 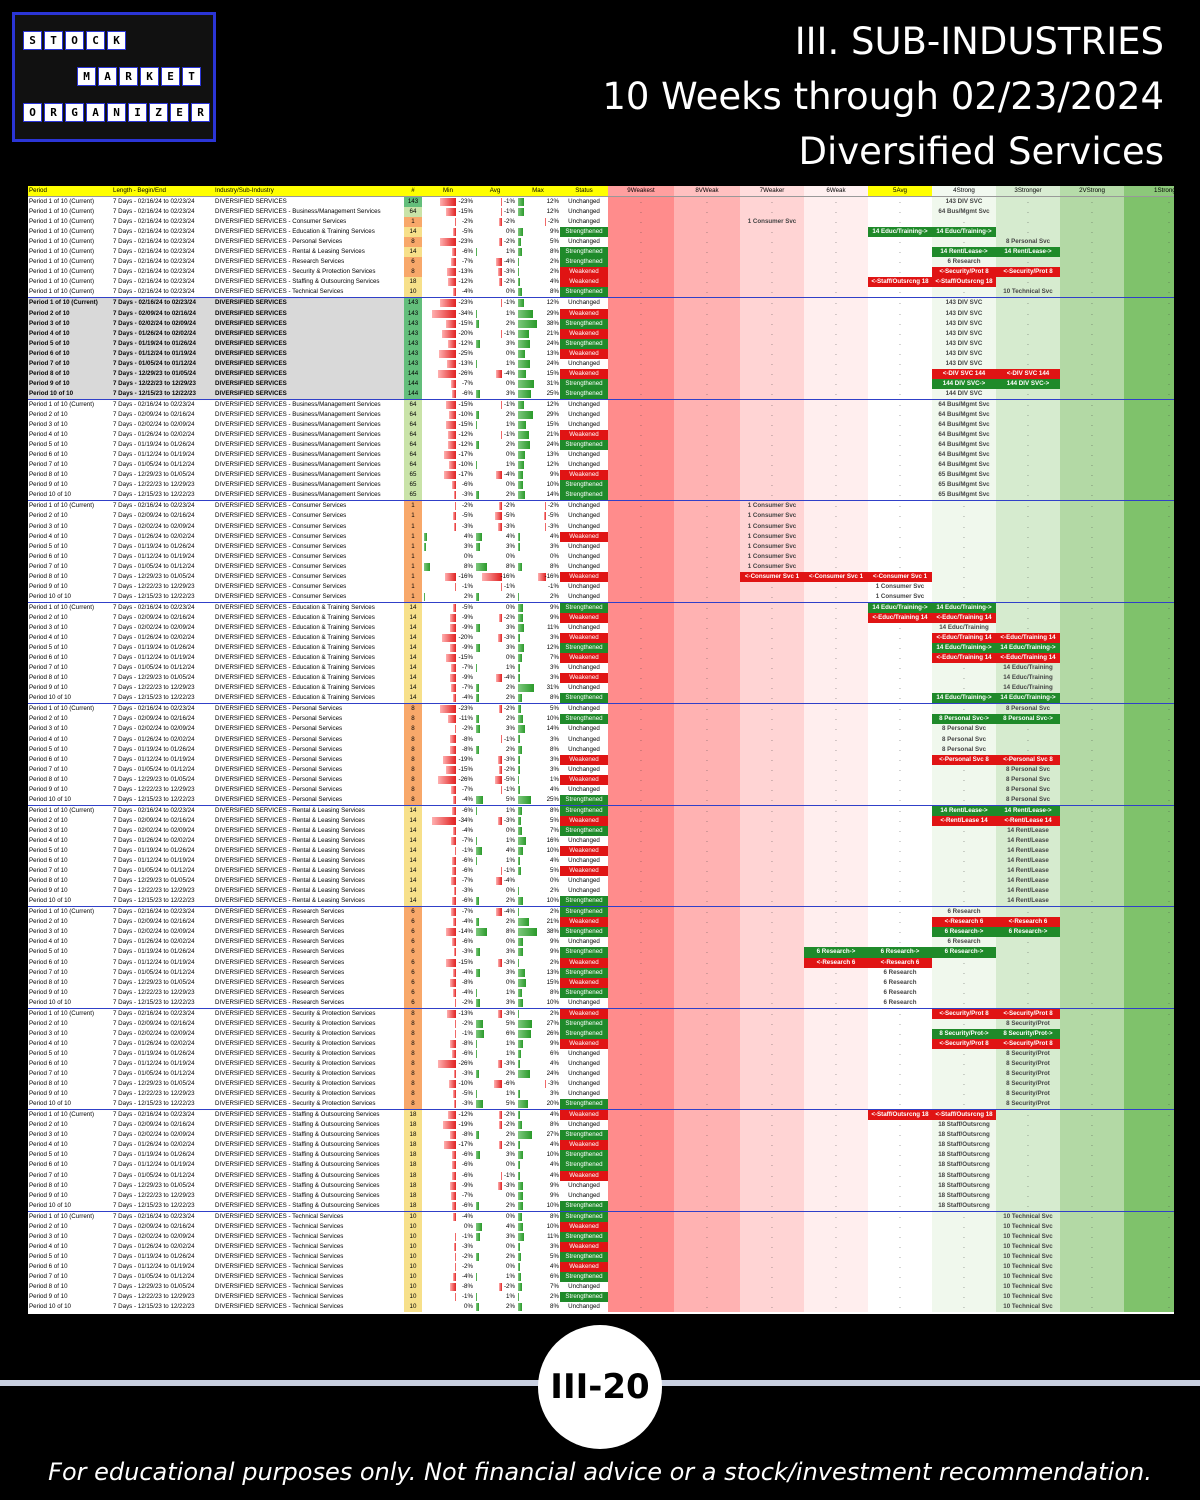 I want to click on cell-bucket: <-Rent/Lease 14, so click(x=964, y=820).